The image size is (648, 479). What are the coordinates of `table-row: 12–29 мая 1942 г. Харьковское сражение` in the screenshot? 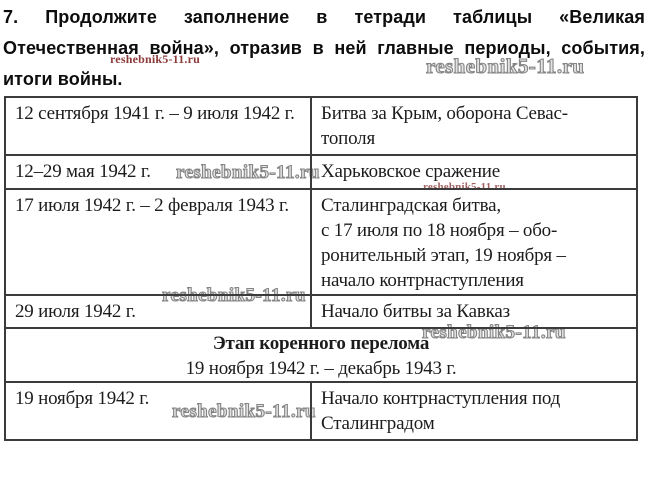 It's located at (321, 171).